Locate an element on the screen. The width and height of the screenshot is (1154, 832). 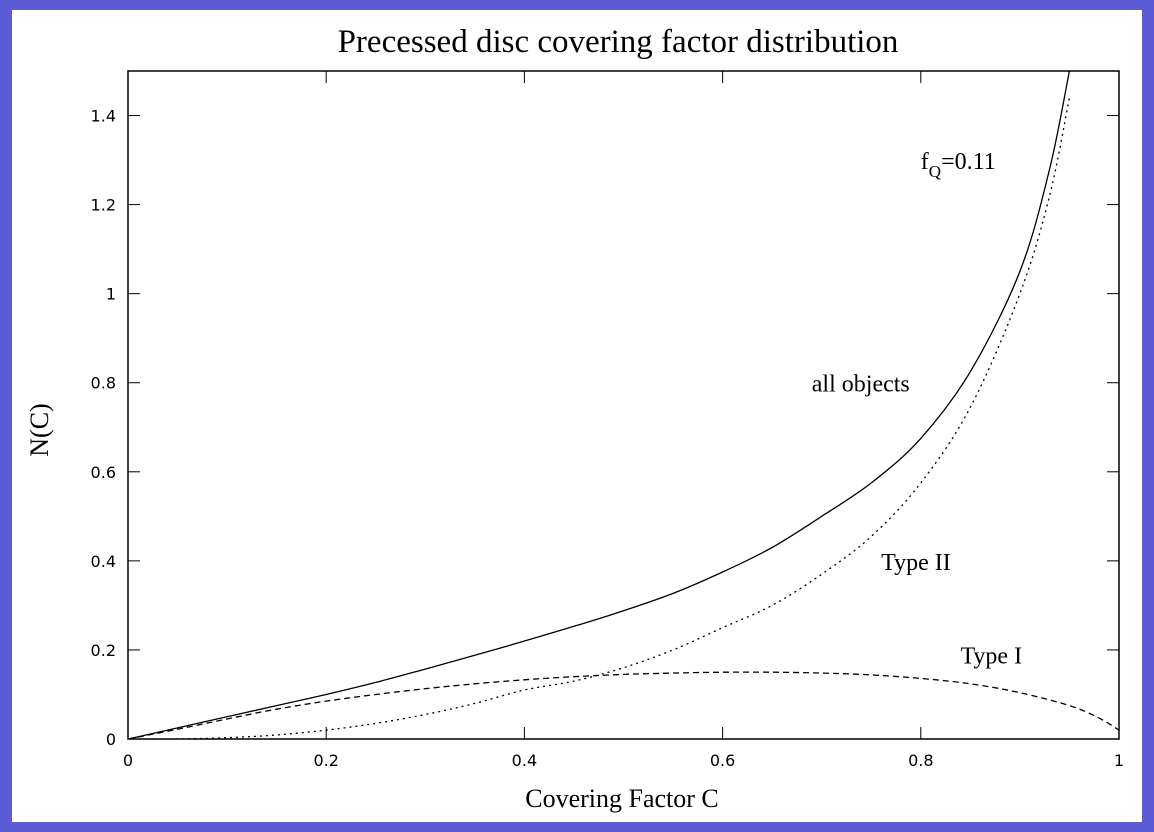
x-tick-label: 0.2 is located at coordinates (325, 760).